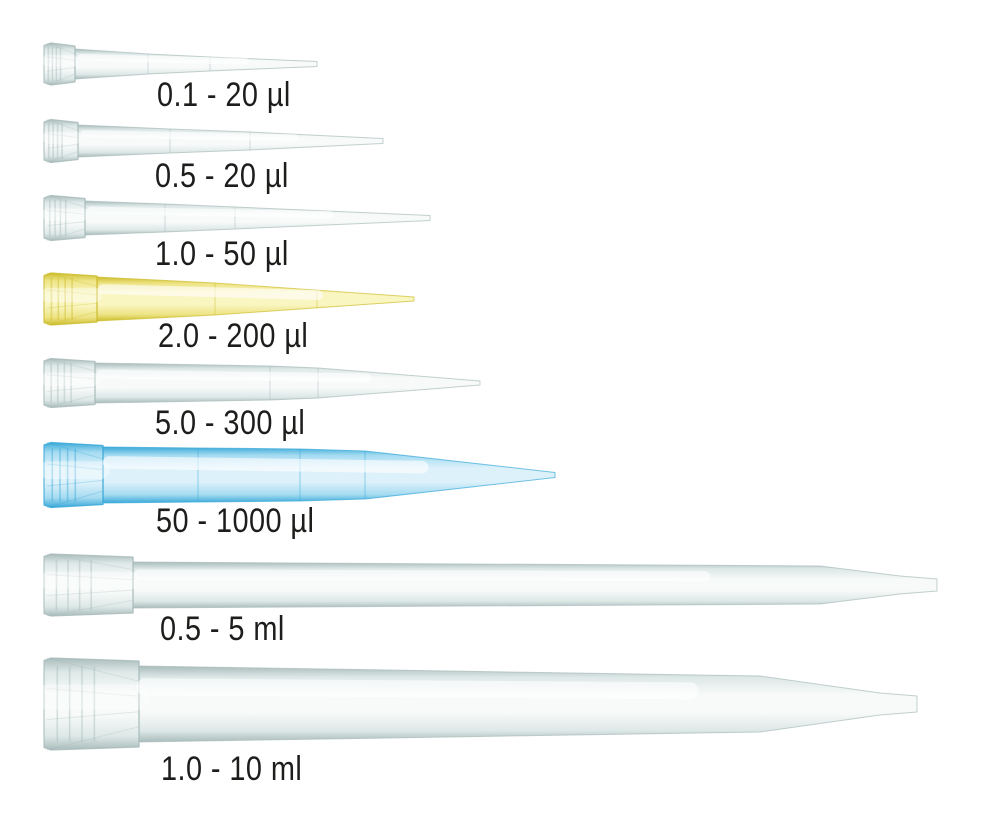 The height and width of the screenshot is (826, 1000). What do you see at coordinates (222, 176) in the screenshot?
I see `tip-volume-label: 0.5 - 20 µl` at bounding box center [222, 176].